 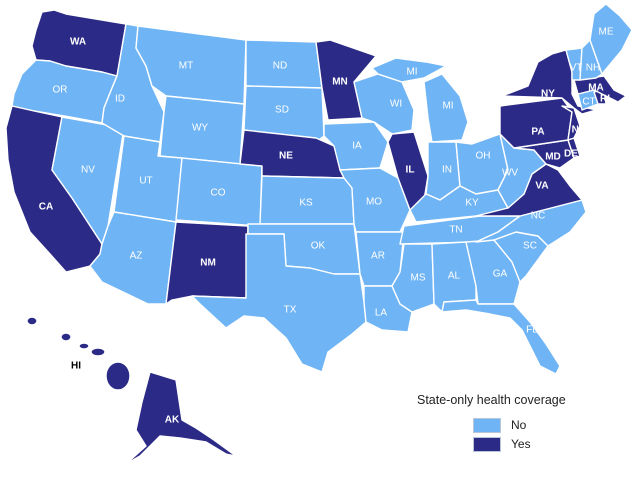 What do you see at coordinates (136, 256) in the screenshot?
I see `state-label-az: AZ` at bounding box center [136, 256].